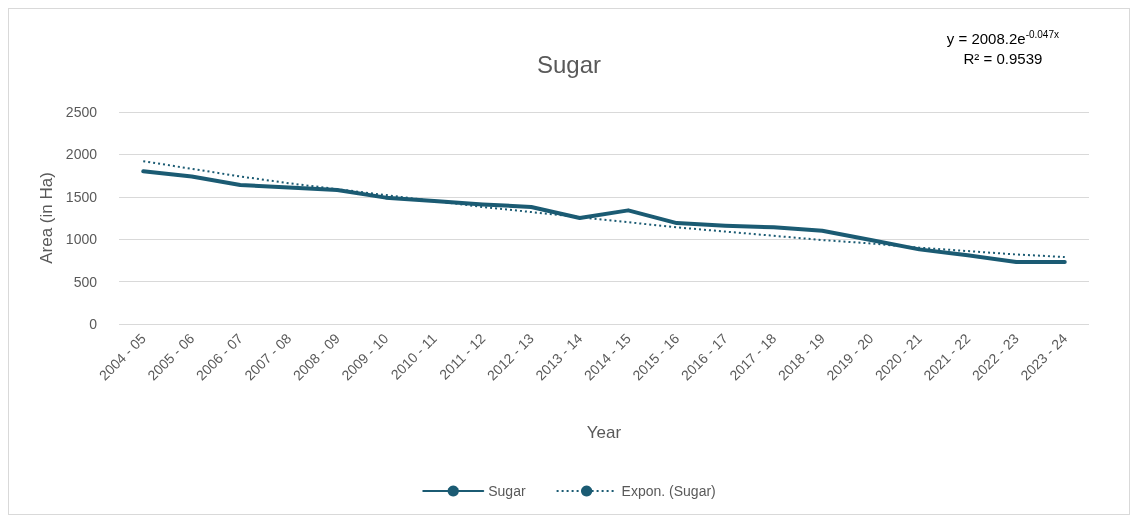  I want to click on y-tick-label: 0, so click(93, 324).